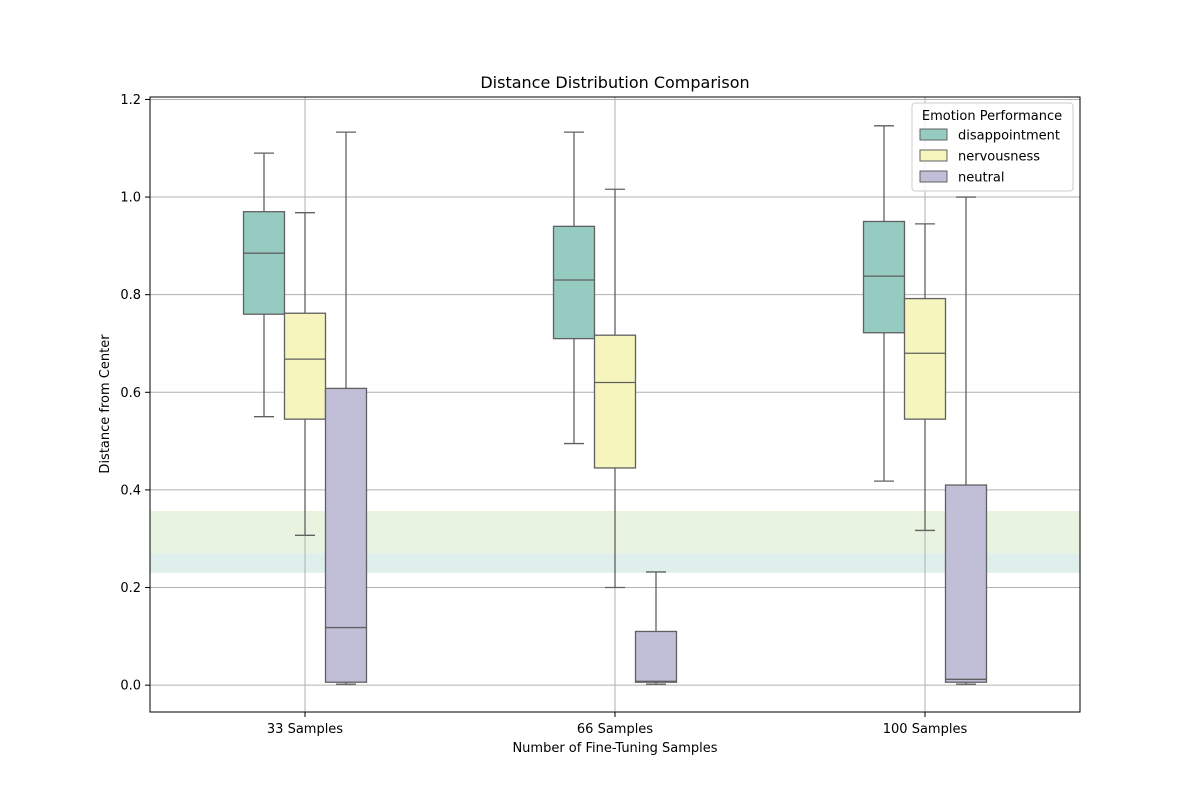  I want to click on legend-item-disappointment: disappointment, so click(989, 136).